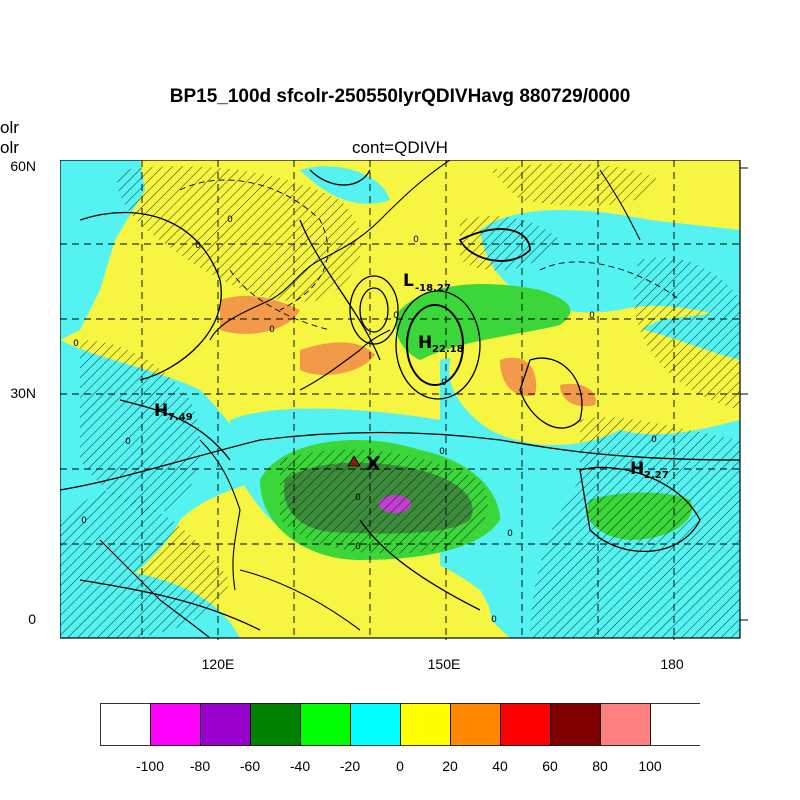  I want to click on colorbar-label: 100, so click(650, 766).